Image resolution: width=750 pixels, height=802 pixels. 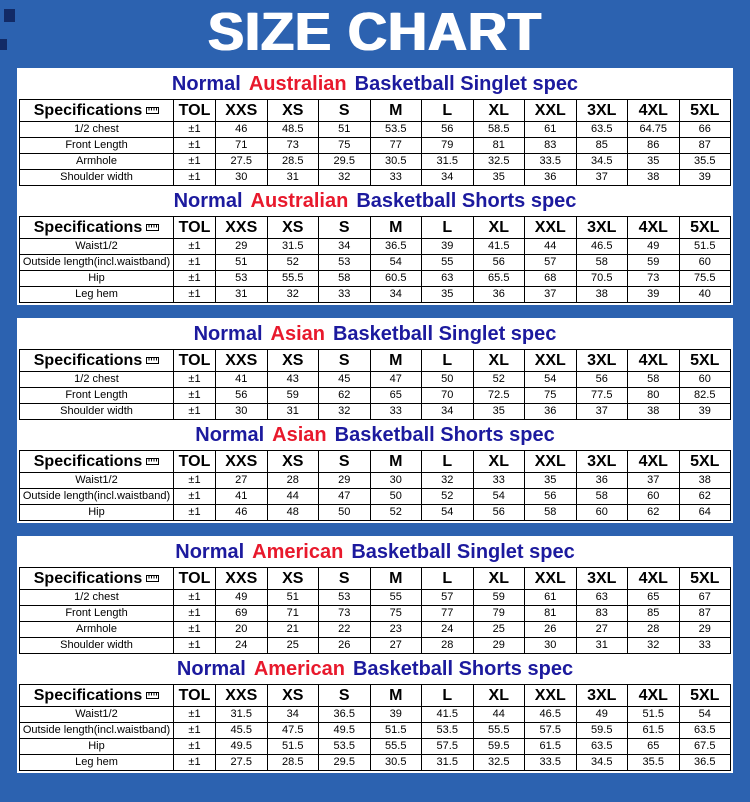 What do you see at coordinates (96, 246) in the screenshot?
I see `spec-label: Waist1/2` at bounding box center [96, 246].